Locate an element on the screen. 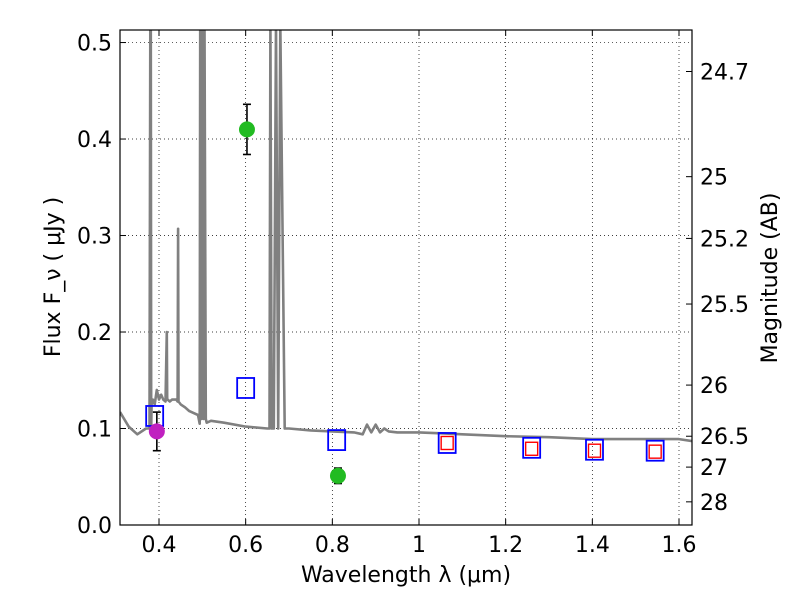 This screenshot has width=800, height=600. x-tick-label: 1.6 is located at coordinates (679, 545).